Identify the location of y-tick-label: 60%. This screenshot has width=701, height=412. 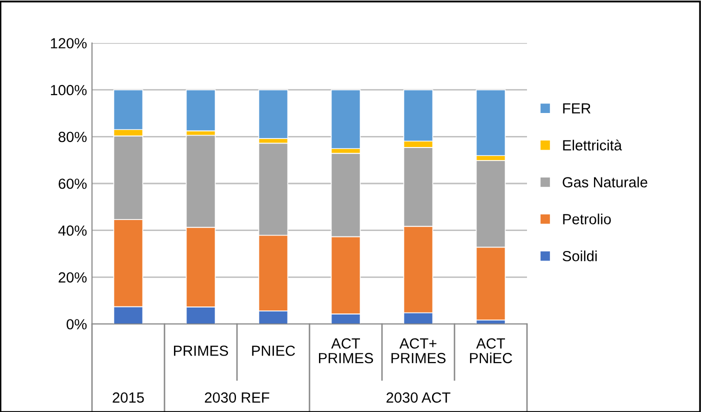
(72, 183).